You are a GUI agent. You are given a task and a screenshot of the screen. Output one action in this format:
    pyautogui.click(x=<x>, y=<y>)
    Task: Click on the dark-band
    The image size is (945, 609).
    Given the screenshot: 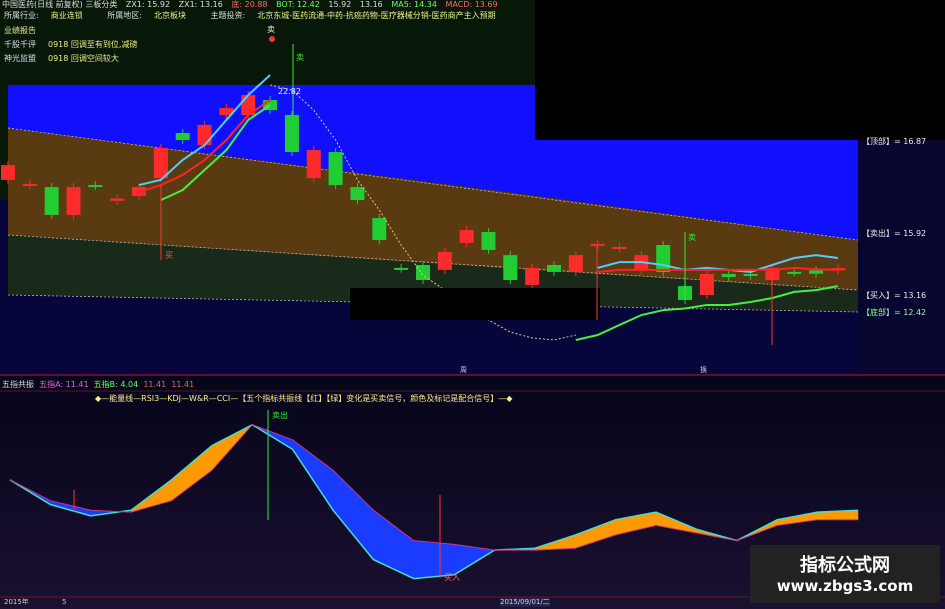 What is the action you would take?
    pyautogui.click(x=433, y=273)
    